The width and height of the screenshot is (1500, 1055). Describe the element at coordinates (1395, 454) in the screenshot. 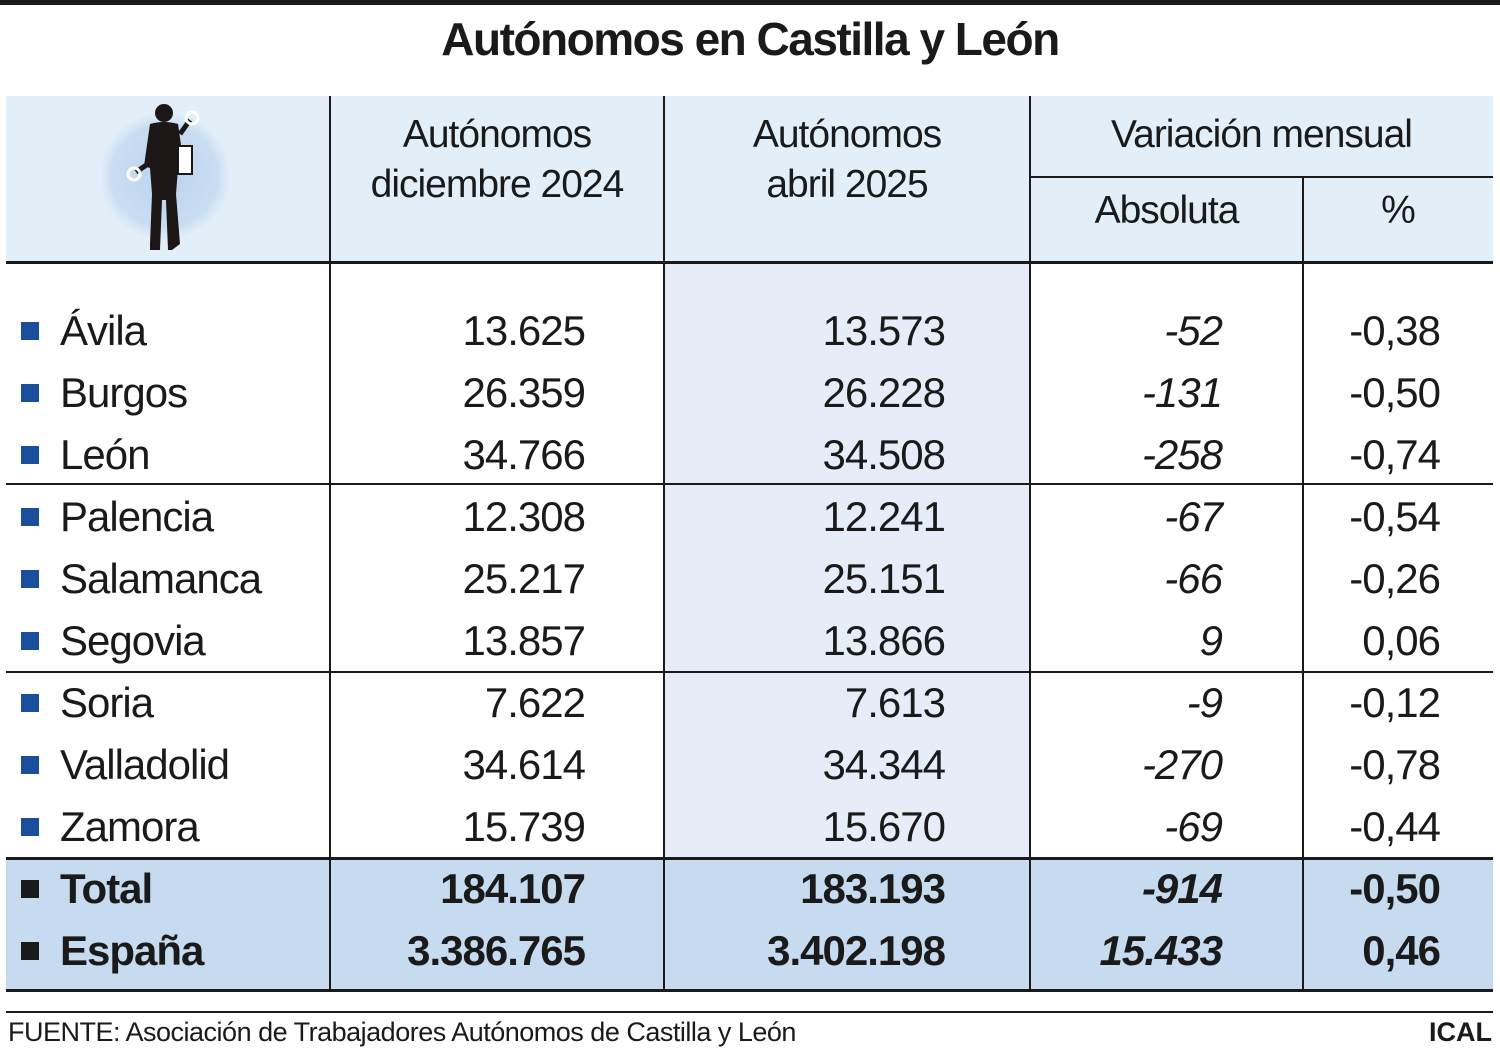

I see `cell-pct: -0,74` at that location.